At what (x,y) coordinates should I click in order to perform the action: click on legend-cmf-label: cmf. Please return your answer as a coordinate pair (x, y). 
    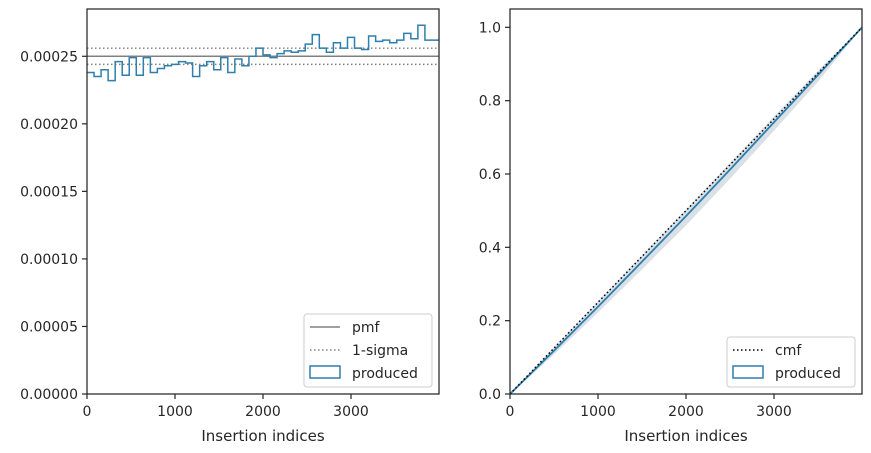
    Looking at the image, I should click on (788, 351).